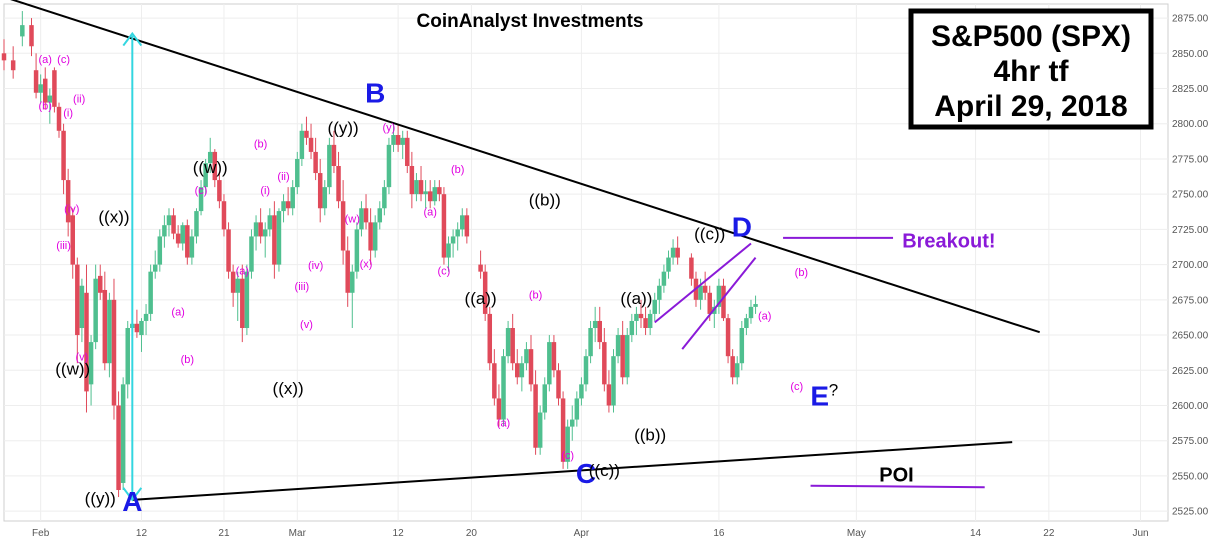 The height and width of the screenshot is (545, 1219). What do you see at coordinates (604, 470) in the screenshot?
I see `wave-label-intermediate: ((c))` at bounding box center [604, 470].